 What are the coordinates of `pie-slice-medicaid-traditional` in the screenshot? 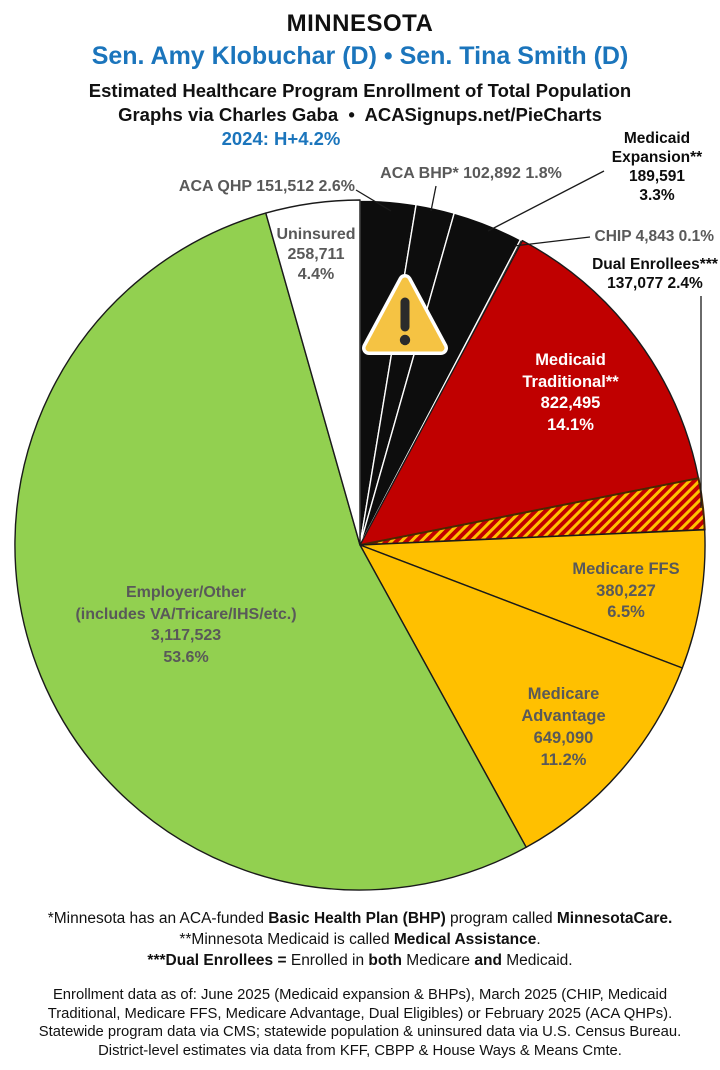 It's located at (529, 392).